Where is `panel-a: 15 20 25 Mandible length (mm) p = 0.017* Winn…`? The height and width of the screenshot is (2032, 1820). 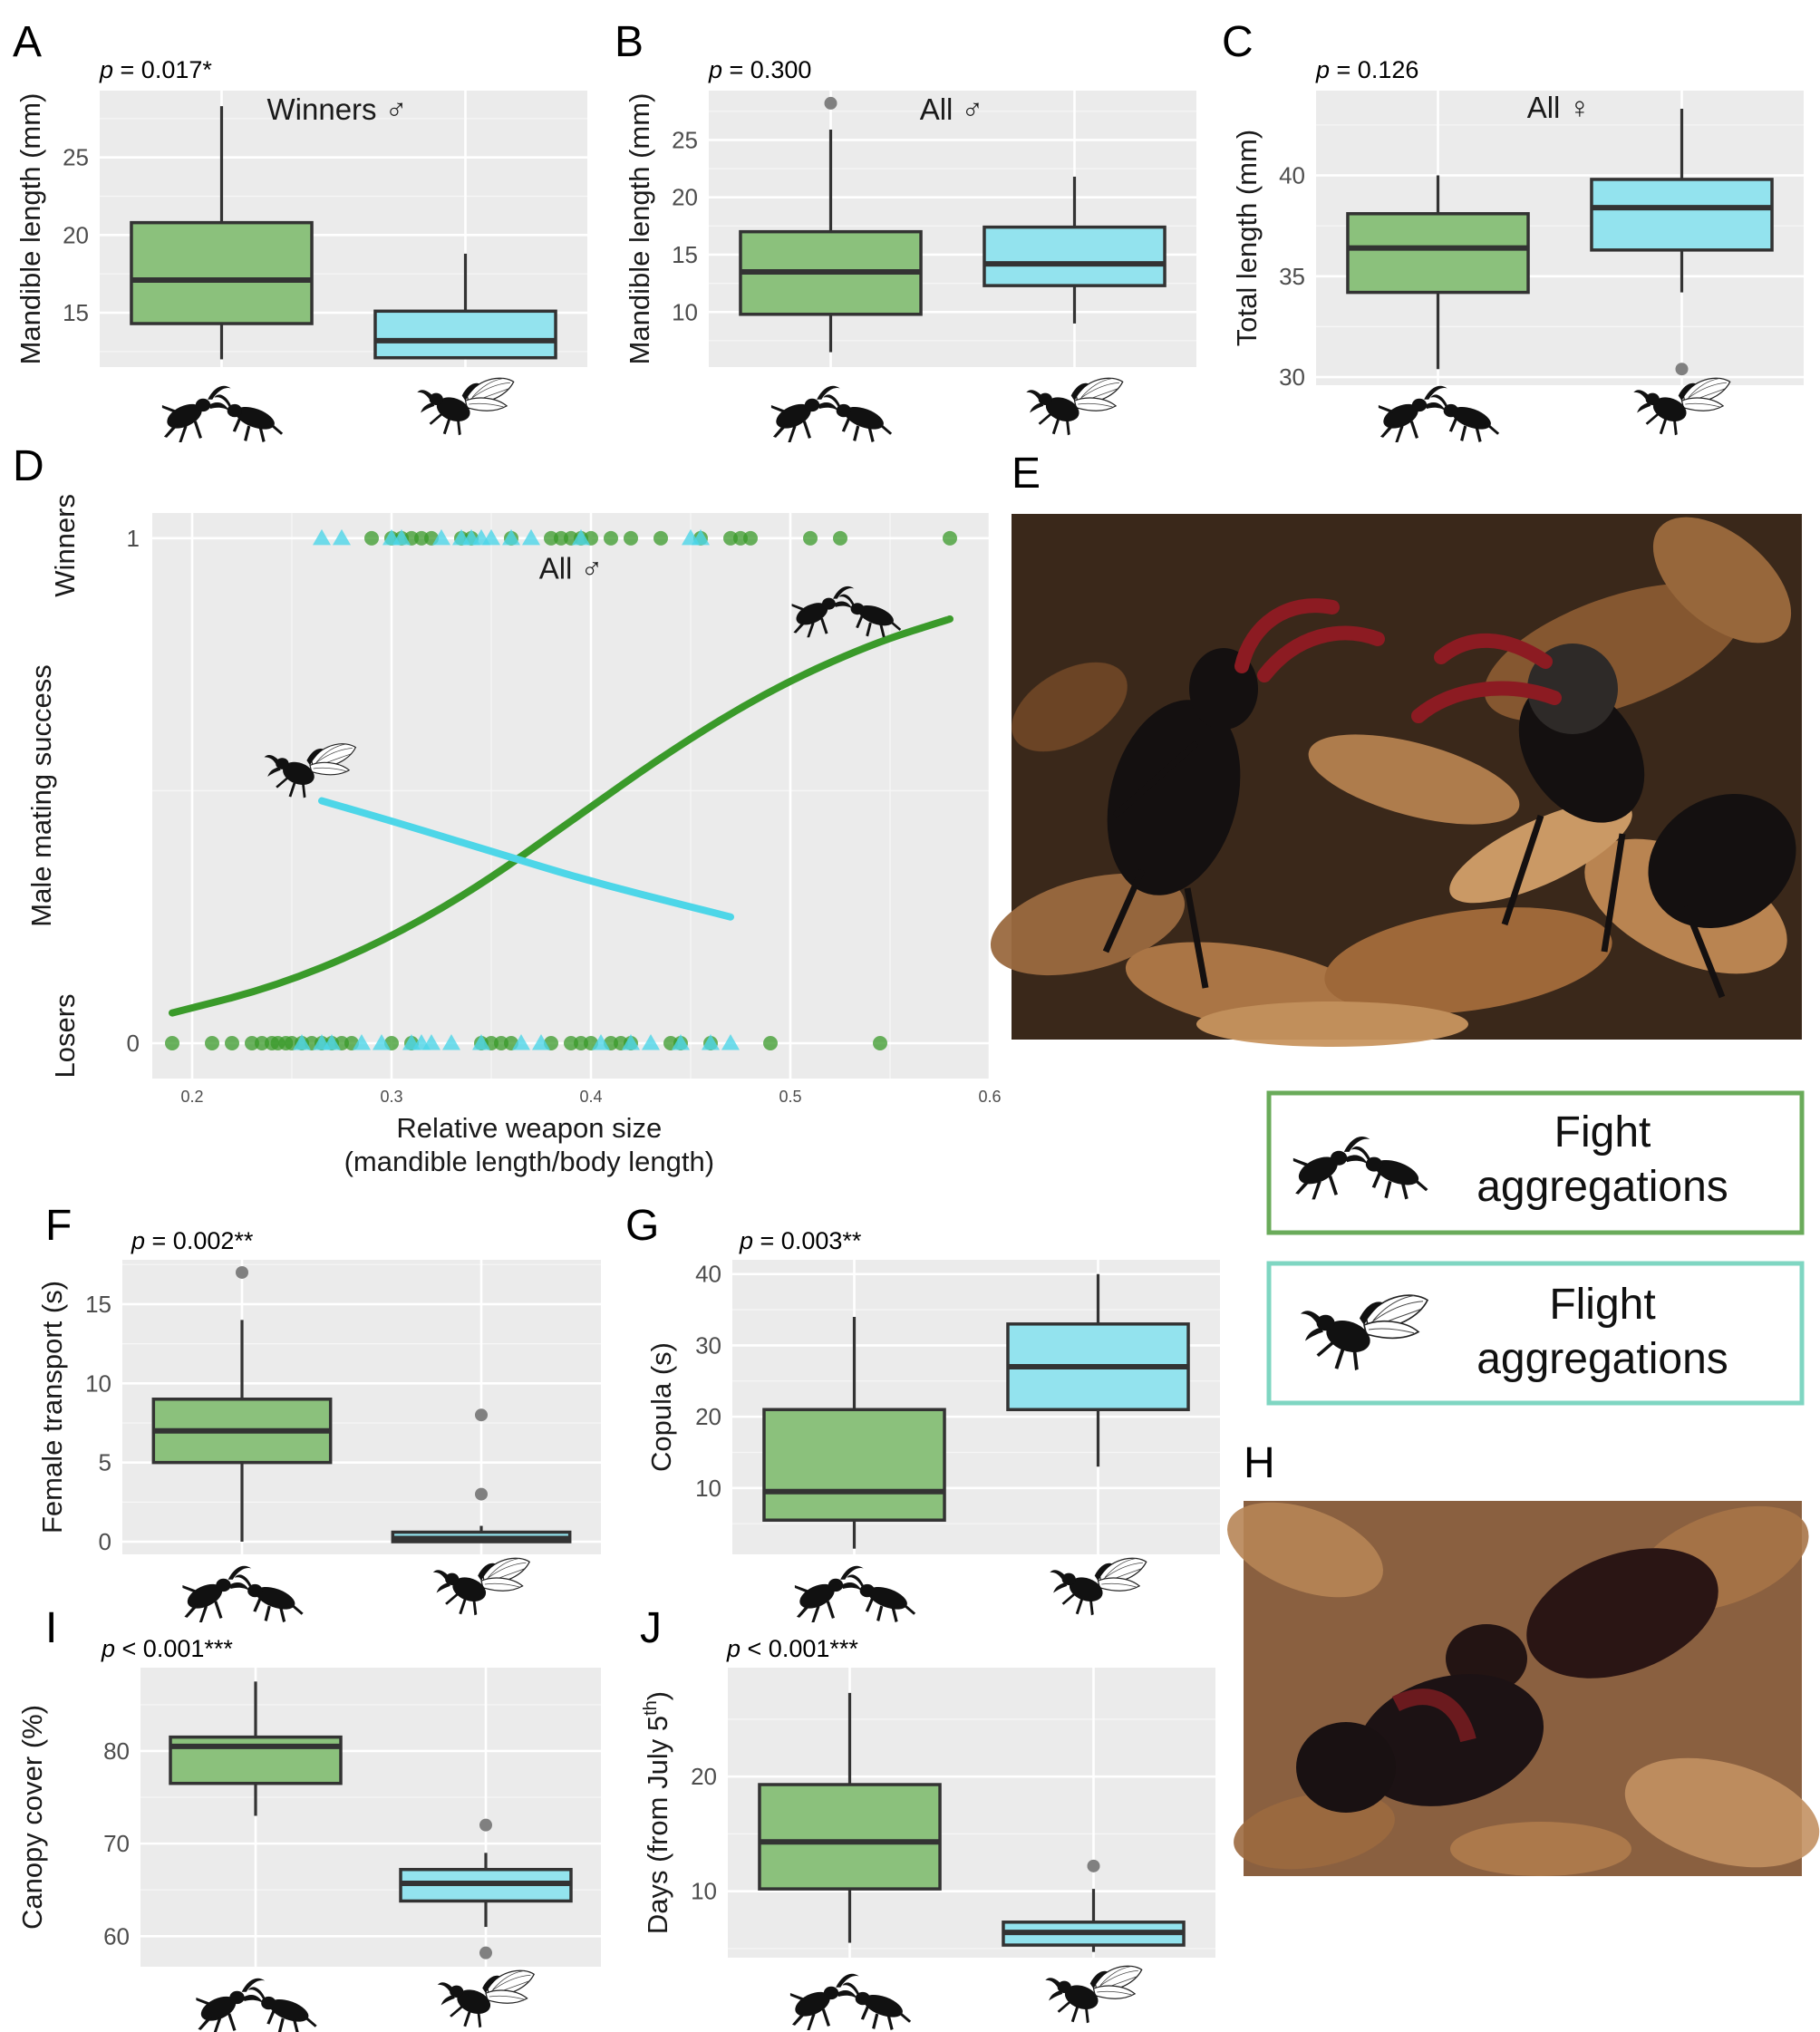
panel-a: 15 20 25 Mandible length (mm) p = 0.017* Winn… is located at coordinates (301, 249).